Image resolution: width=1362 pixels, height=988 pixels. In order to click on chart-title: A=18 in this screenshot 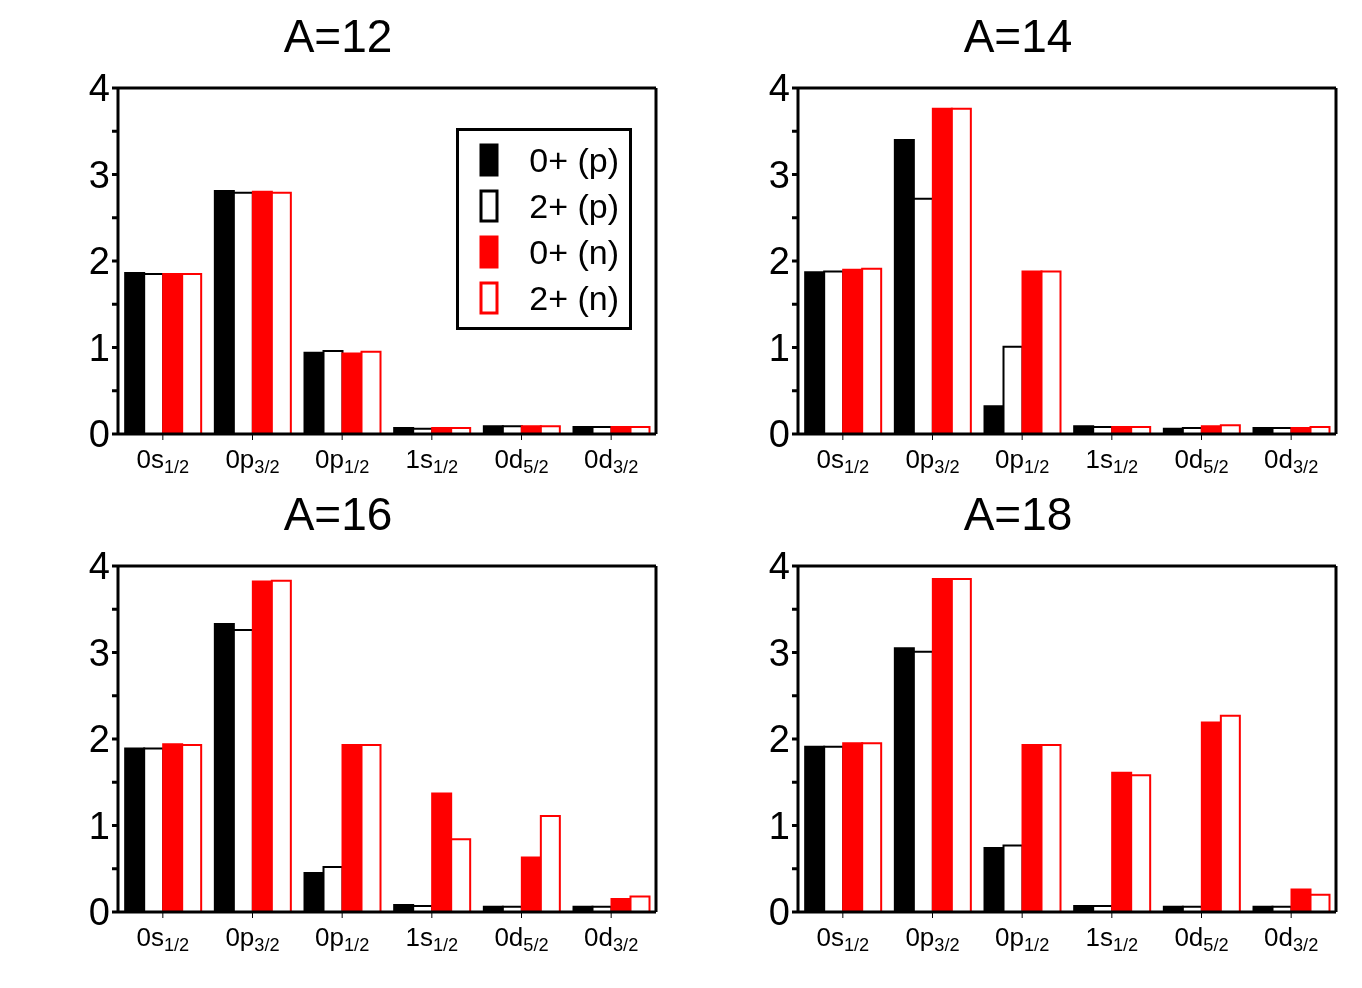, I will do `click(1018, 514)`.